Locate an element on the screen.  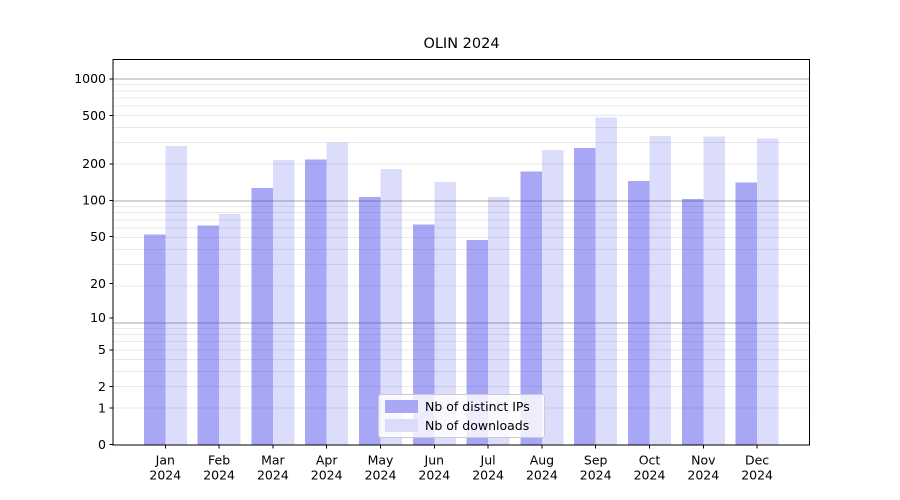
x-tick-label-month: Feb is located at coordinates (219, 460).